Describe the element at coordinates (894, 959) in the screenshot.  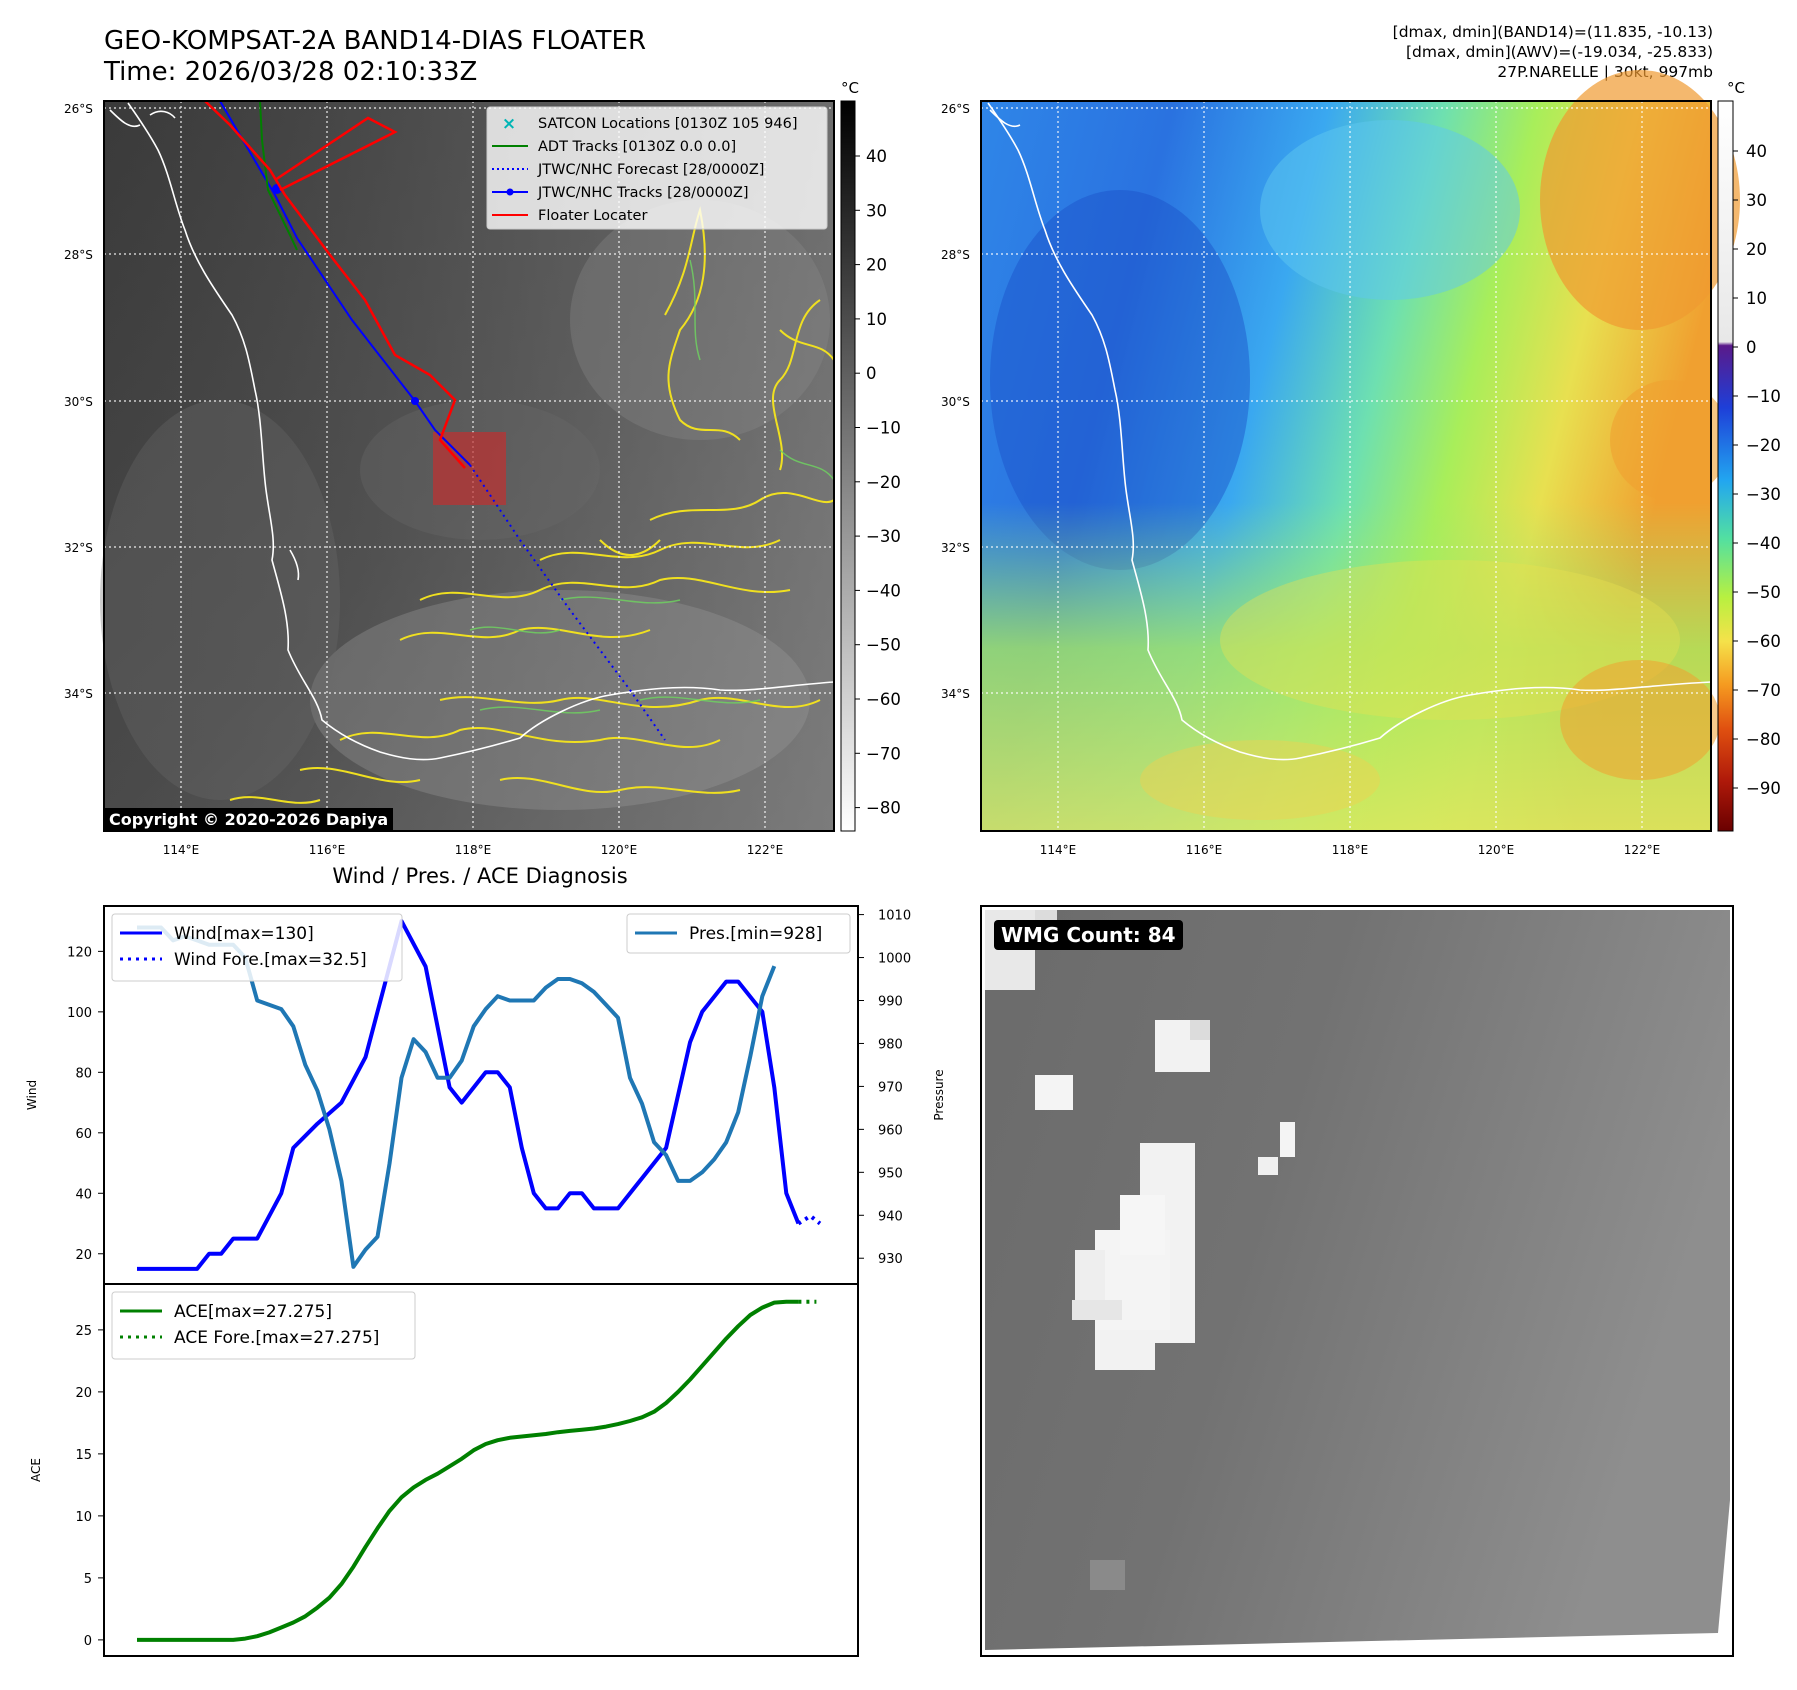
I see `pressure-y-tick-label: 1000` at that location.